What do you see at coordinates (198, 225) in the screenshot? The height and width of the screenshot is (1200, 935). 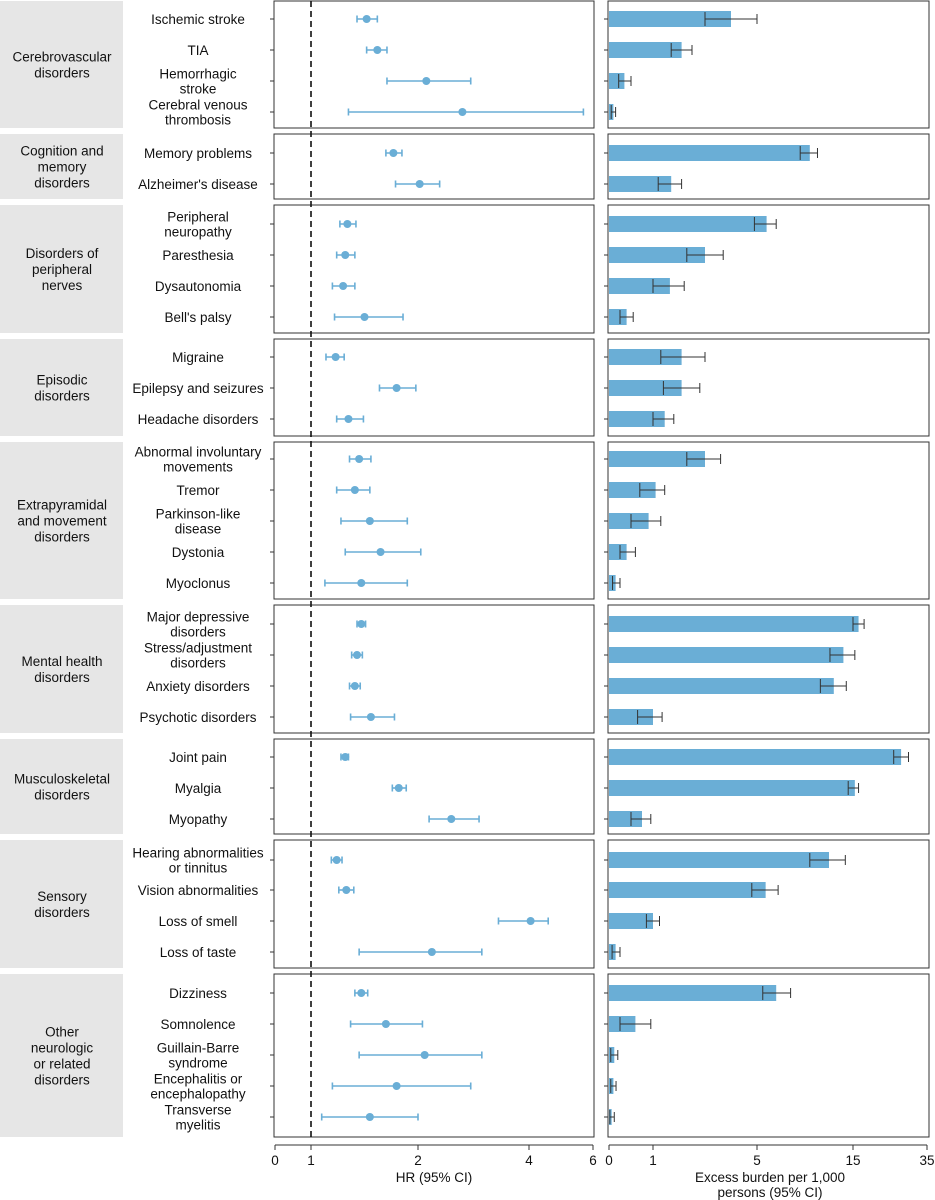 I see `row-label: Peripheral neuropathy` at bounding box center [198, 225].